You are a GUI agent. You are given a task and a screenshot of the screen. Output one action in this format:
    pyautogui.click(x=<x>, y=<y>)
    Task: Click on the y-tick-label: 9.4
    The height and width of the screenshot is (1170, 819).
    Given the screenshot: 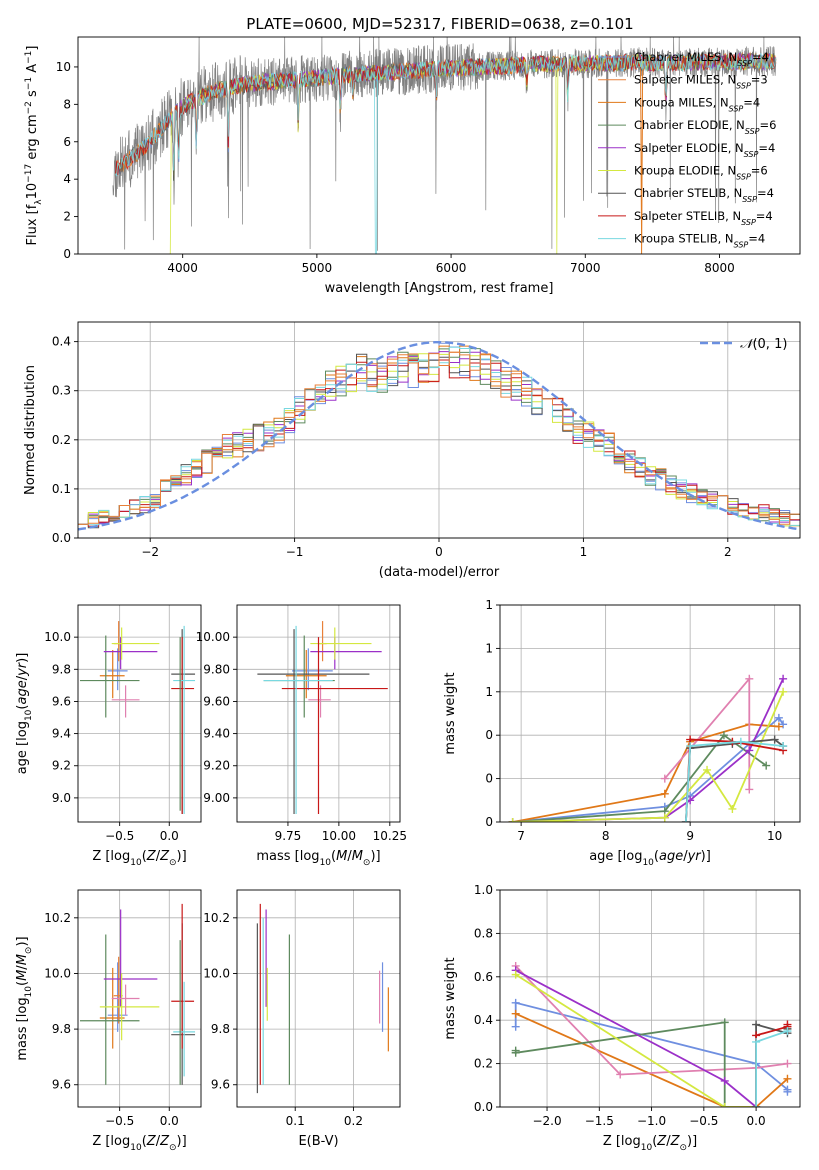 What is the action you would take?
    pyautogui.click(x=61, y=734)
    